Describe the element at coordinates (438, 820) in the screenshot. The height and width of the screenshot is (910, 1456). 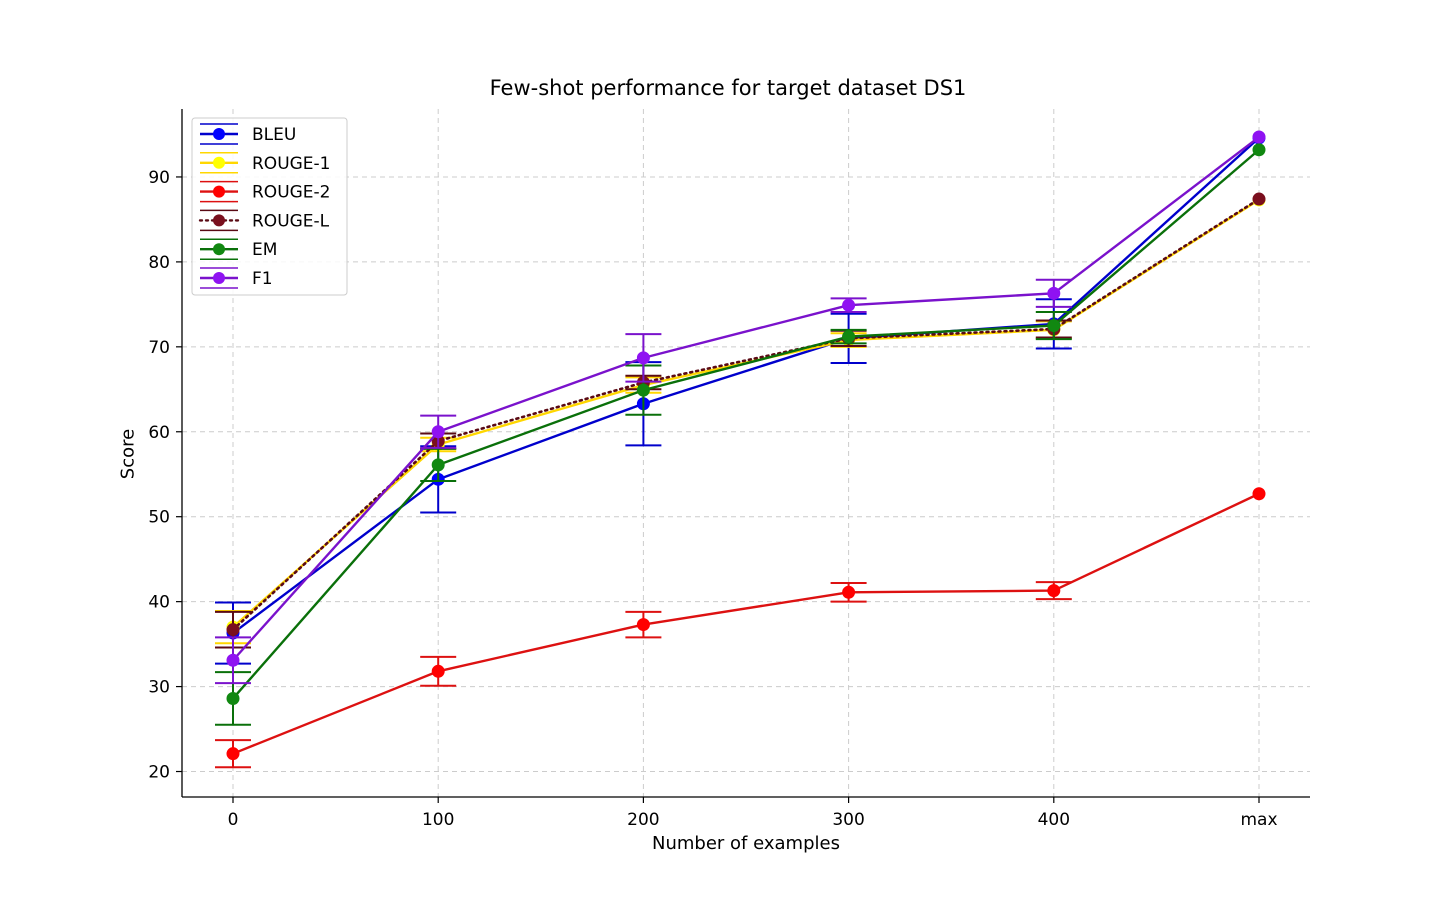
I see `x-tick-label: 100` at that location.